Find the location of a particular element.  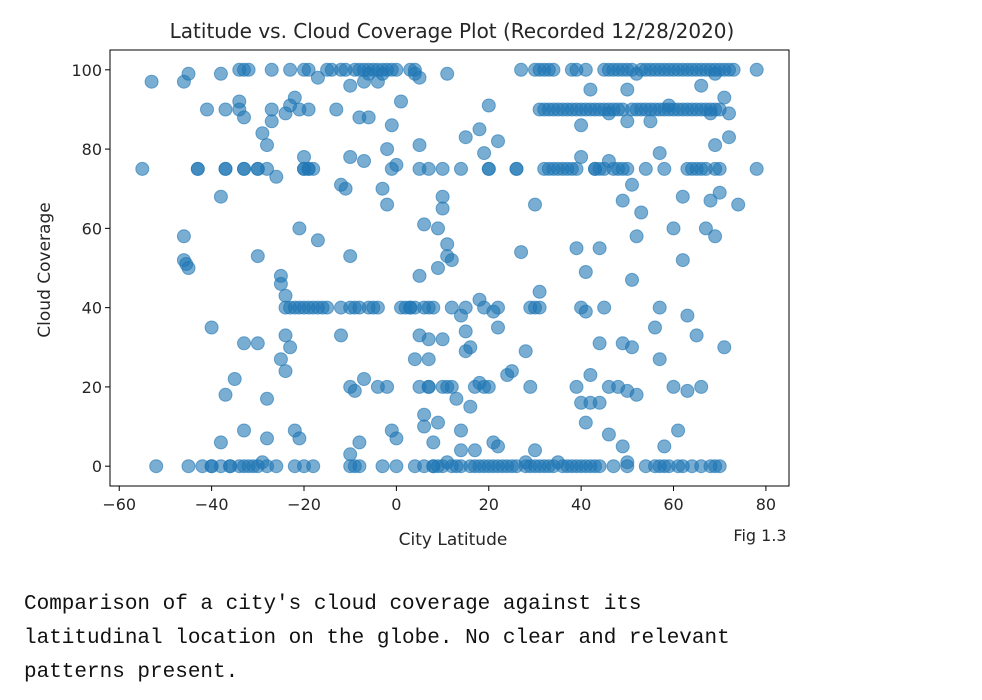

x-tick-label: 40 is located at coordinates (581, 504).